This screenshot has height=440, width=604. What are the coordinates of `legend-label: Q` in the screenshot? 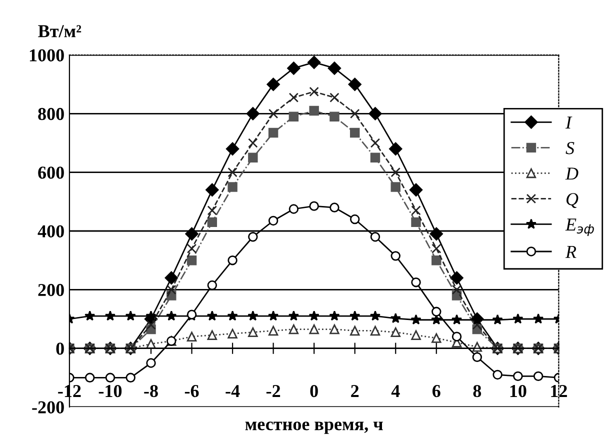 It's located at (572, 200).